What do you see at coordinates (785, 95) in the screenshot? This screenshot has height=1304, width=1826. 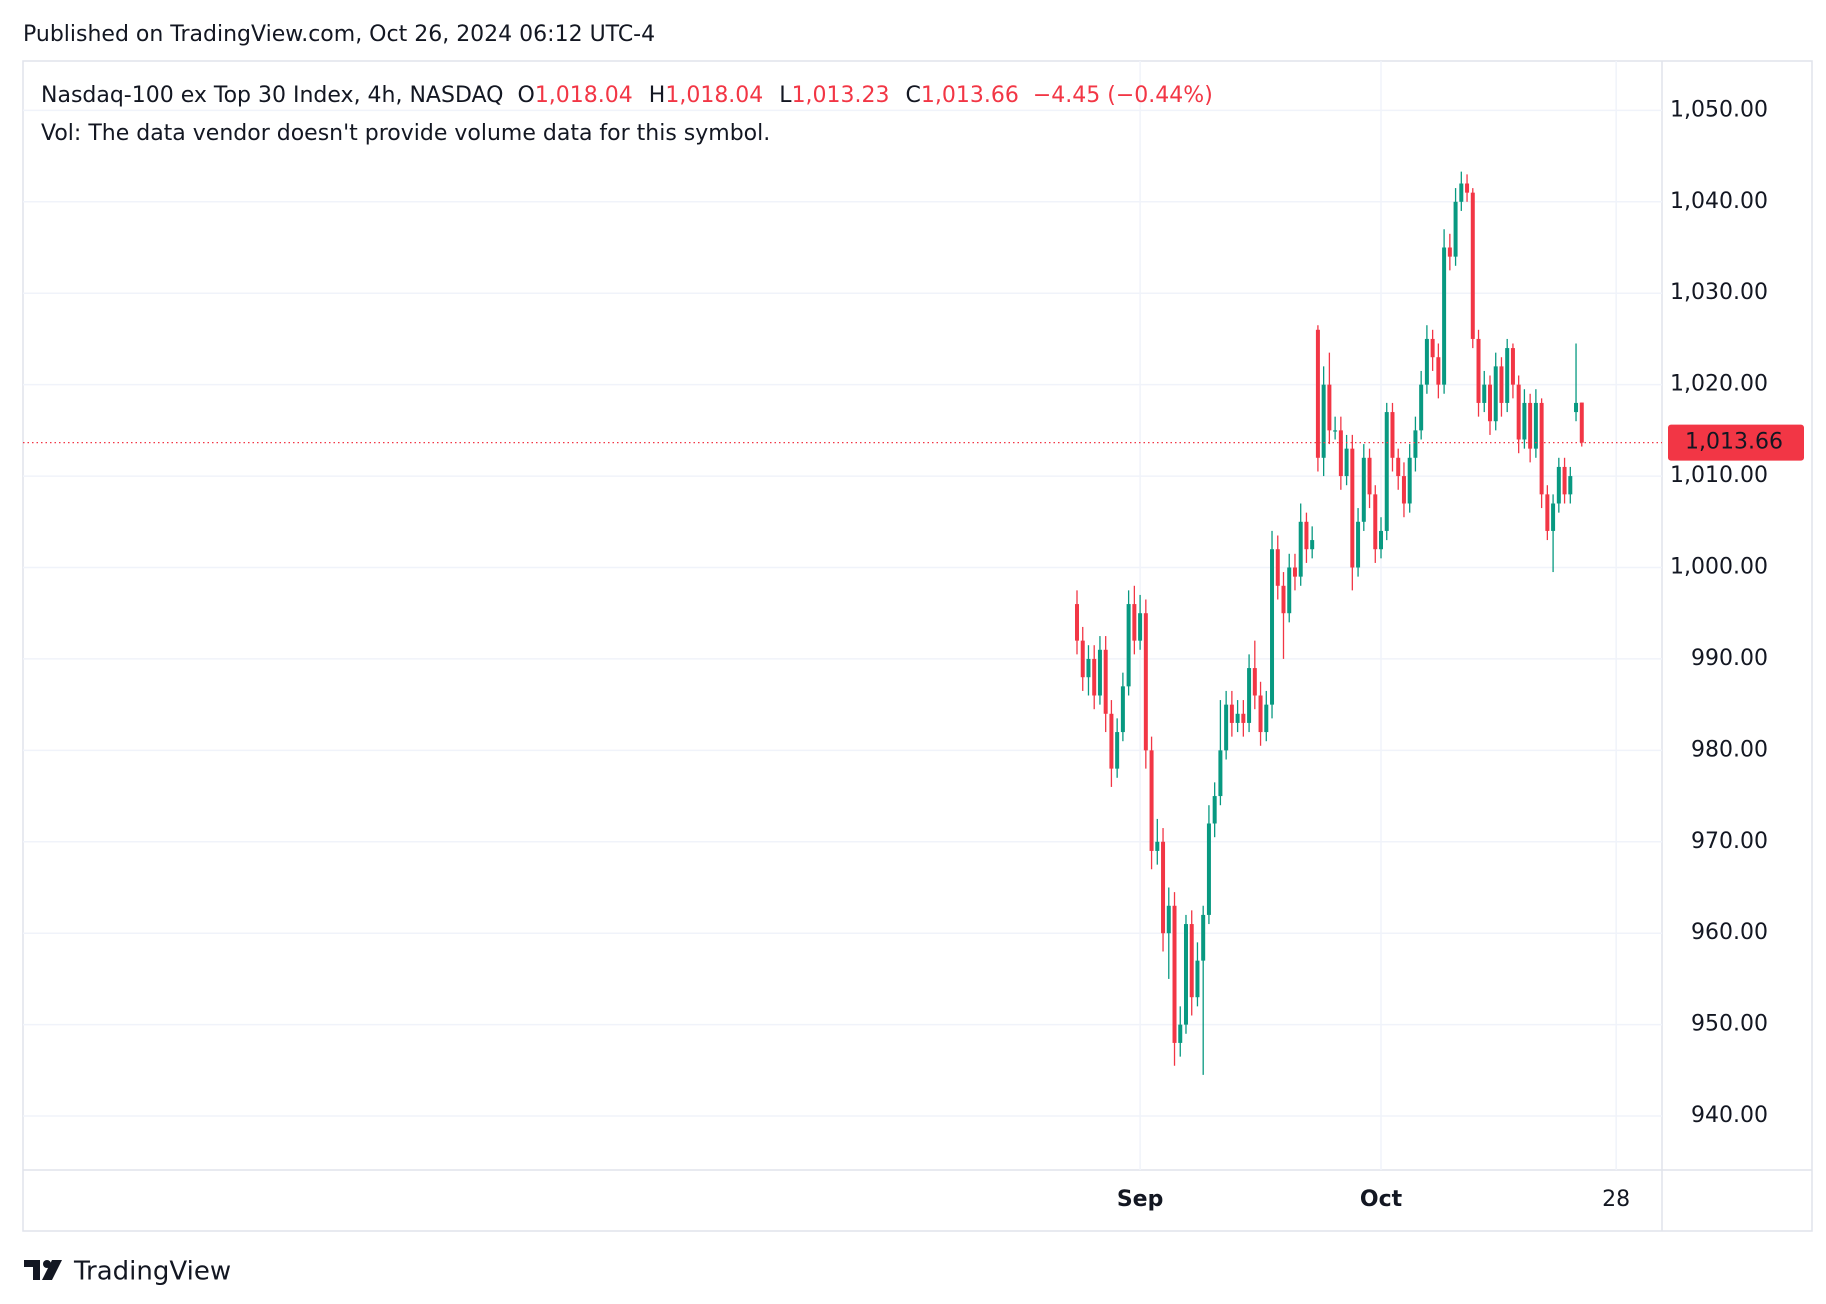 I see `ohlc-key: L` at bounding box center [785, 95].